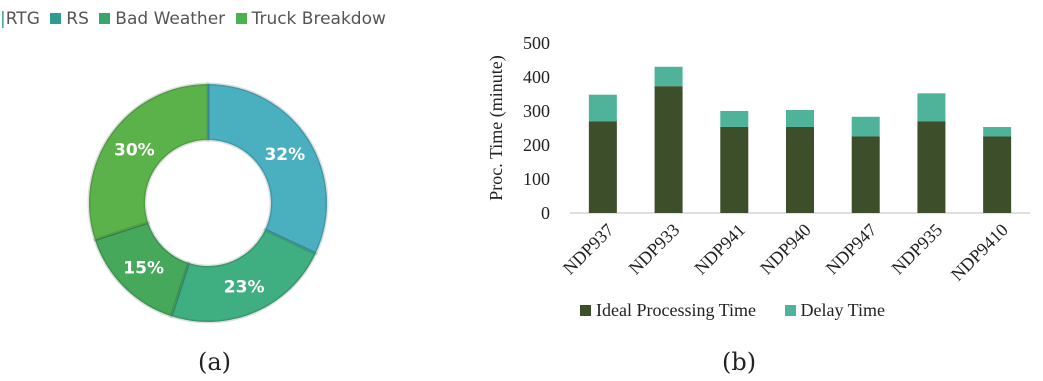 The image size is (1043, 381). What do you see at coordinates (77, 19) in the screenshot?
I see `legend-label-rs: RS` at bounding box center [77, 19].